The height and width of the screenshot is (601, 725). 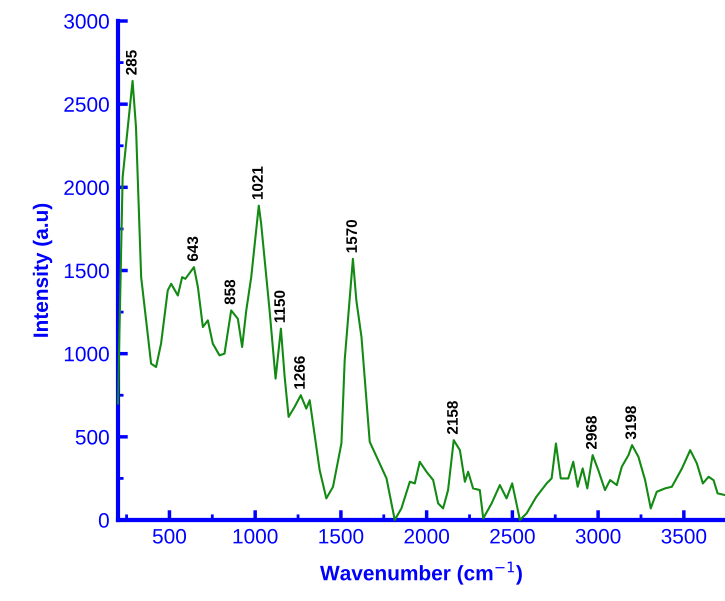 I want to click on x-tick-label: 1000, so click(x=256, y=536).